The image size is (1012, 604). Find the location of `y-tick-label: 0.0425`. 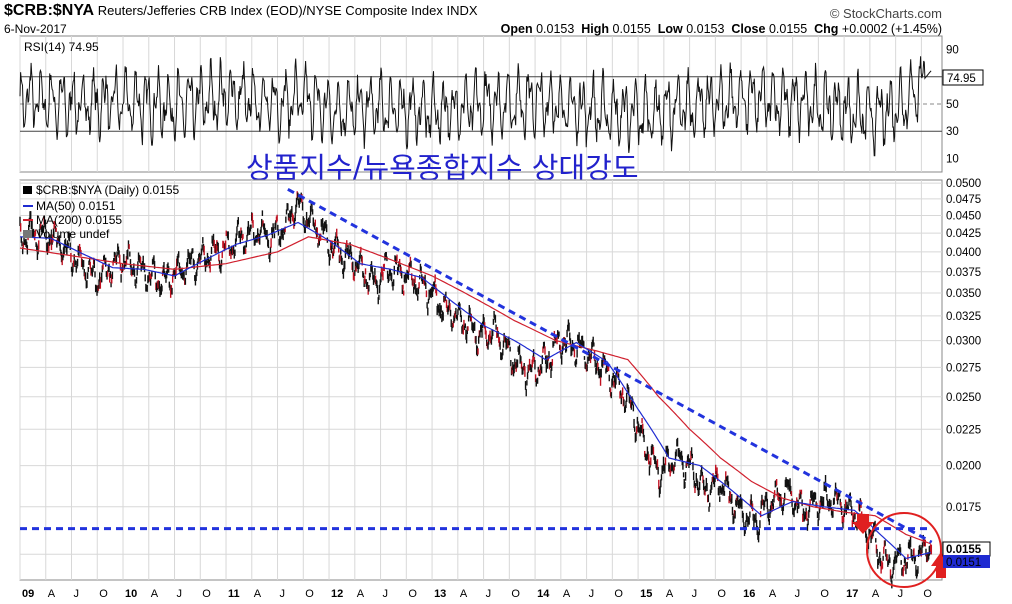

y-tick-label: 0.0425 is located at coordinates (963, 234).